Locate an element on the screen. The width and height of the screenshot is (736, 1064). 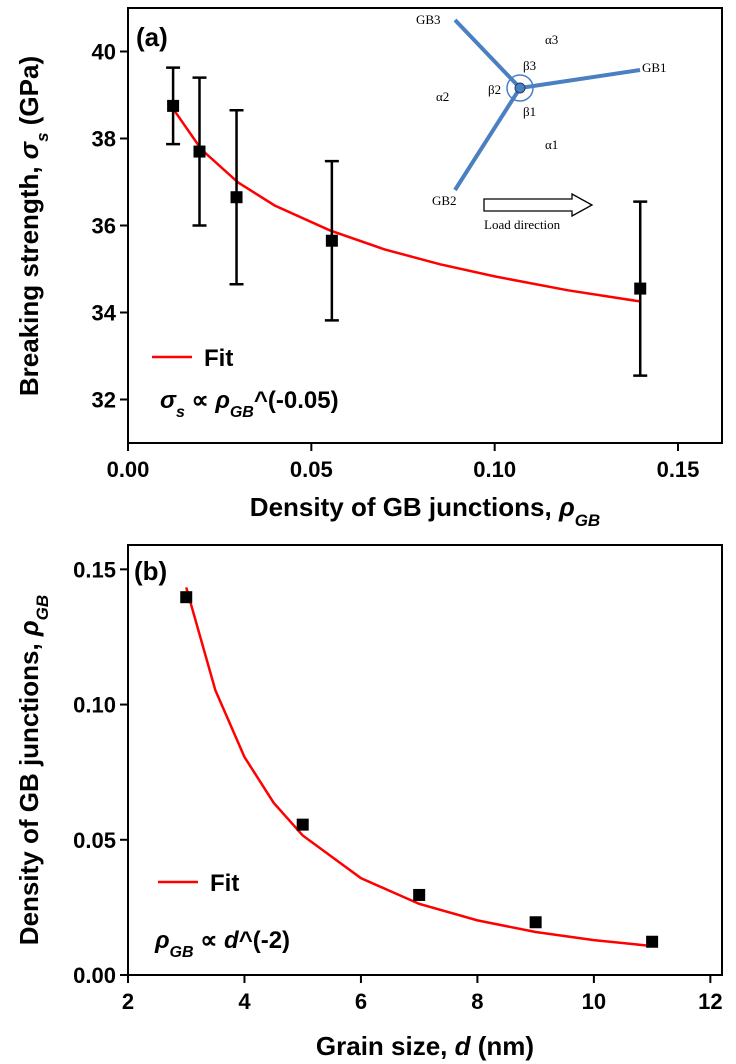
x-axis-label: Grain size, d (nm) is located at coordinates (425, 1046).